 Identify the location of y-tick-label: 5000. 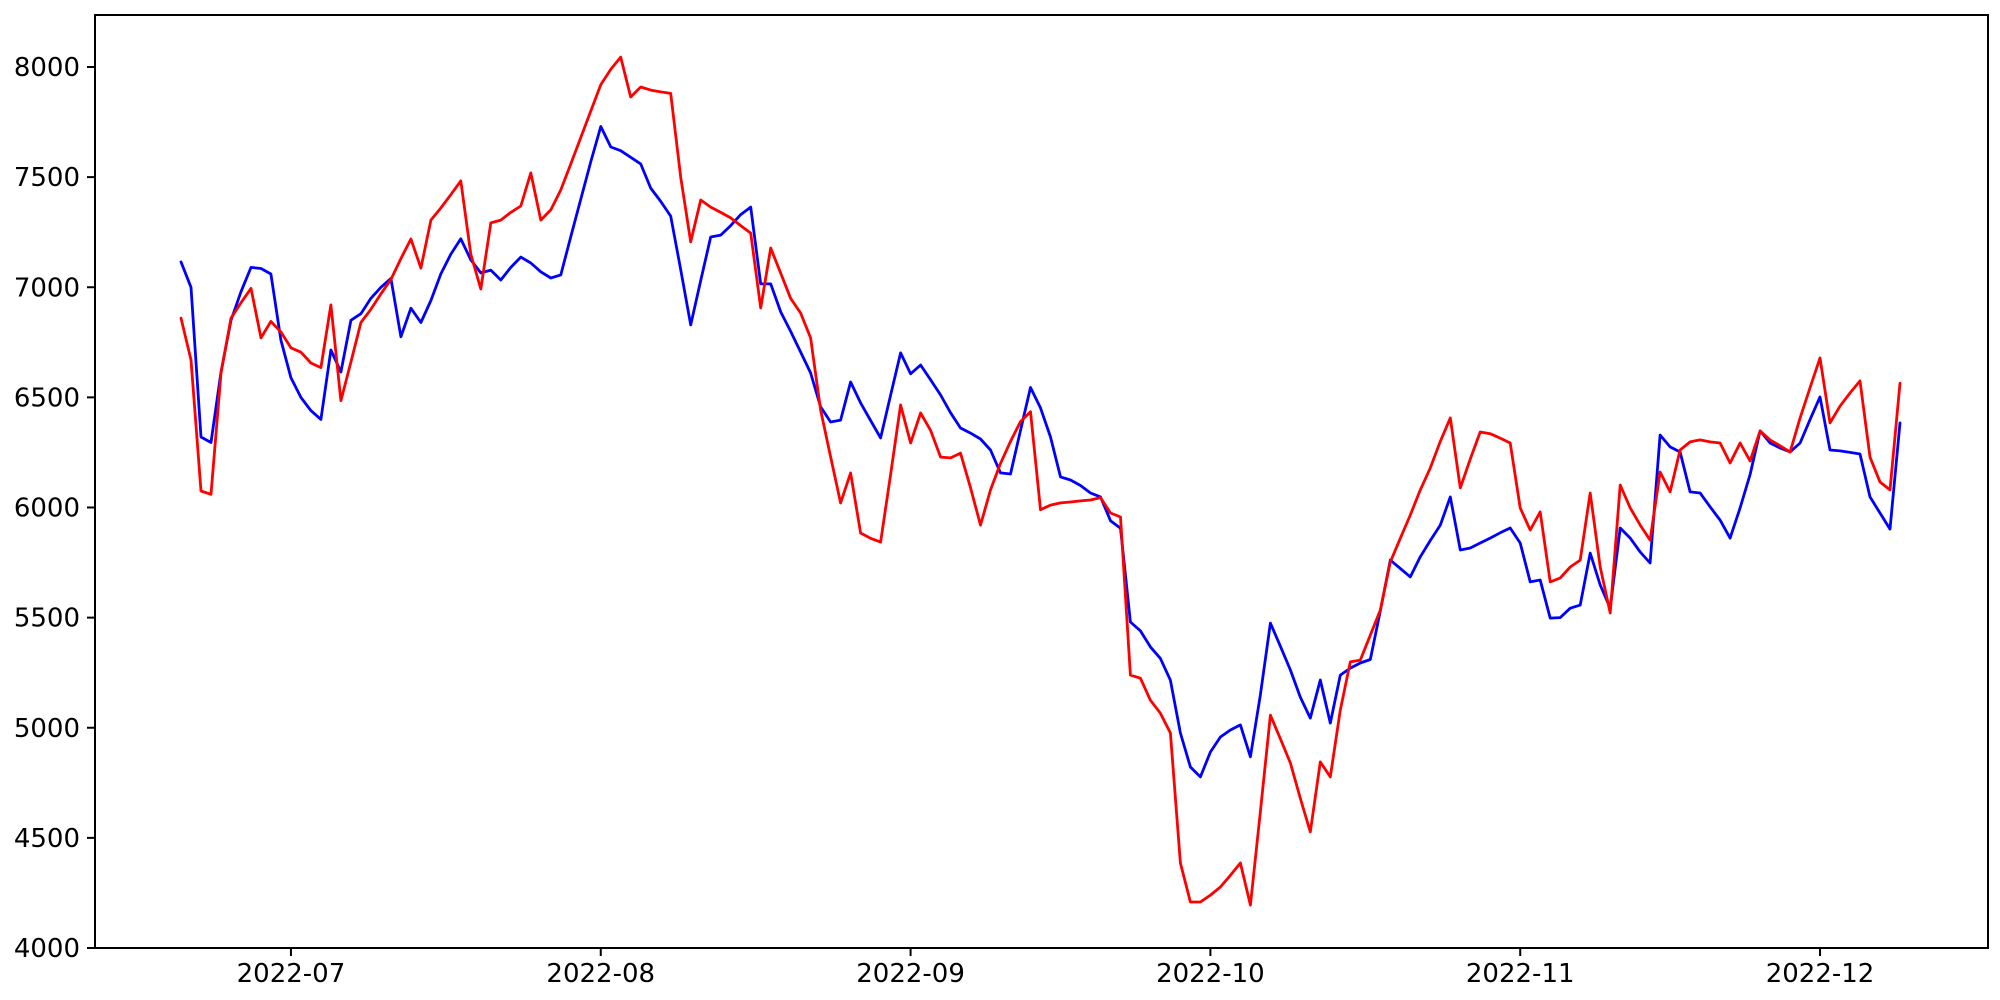
(47, 729).